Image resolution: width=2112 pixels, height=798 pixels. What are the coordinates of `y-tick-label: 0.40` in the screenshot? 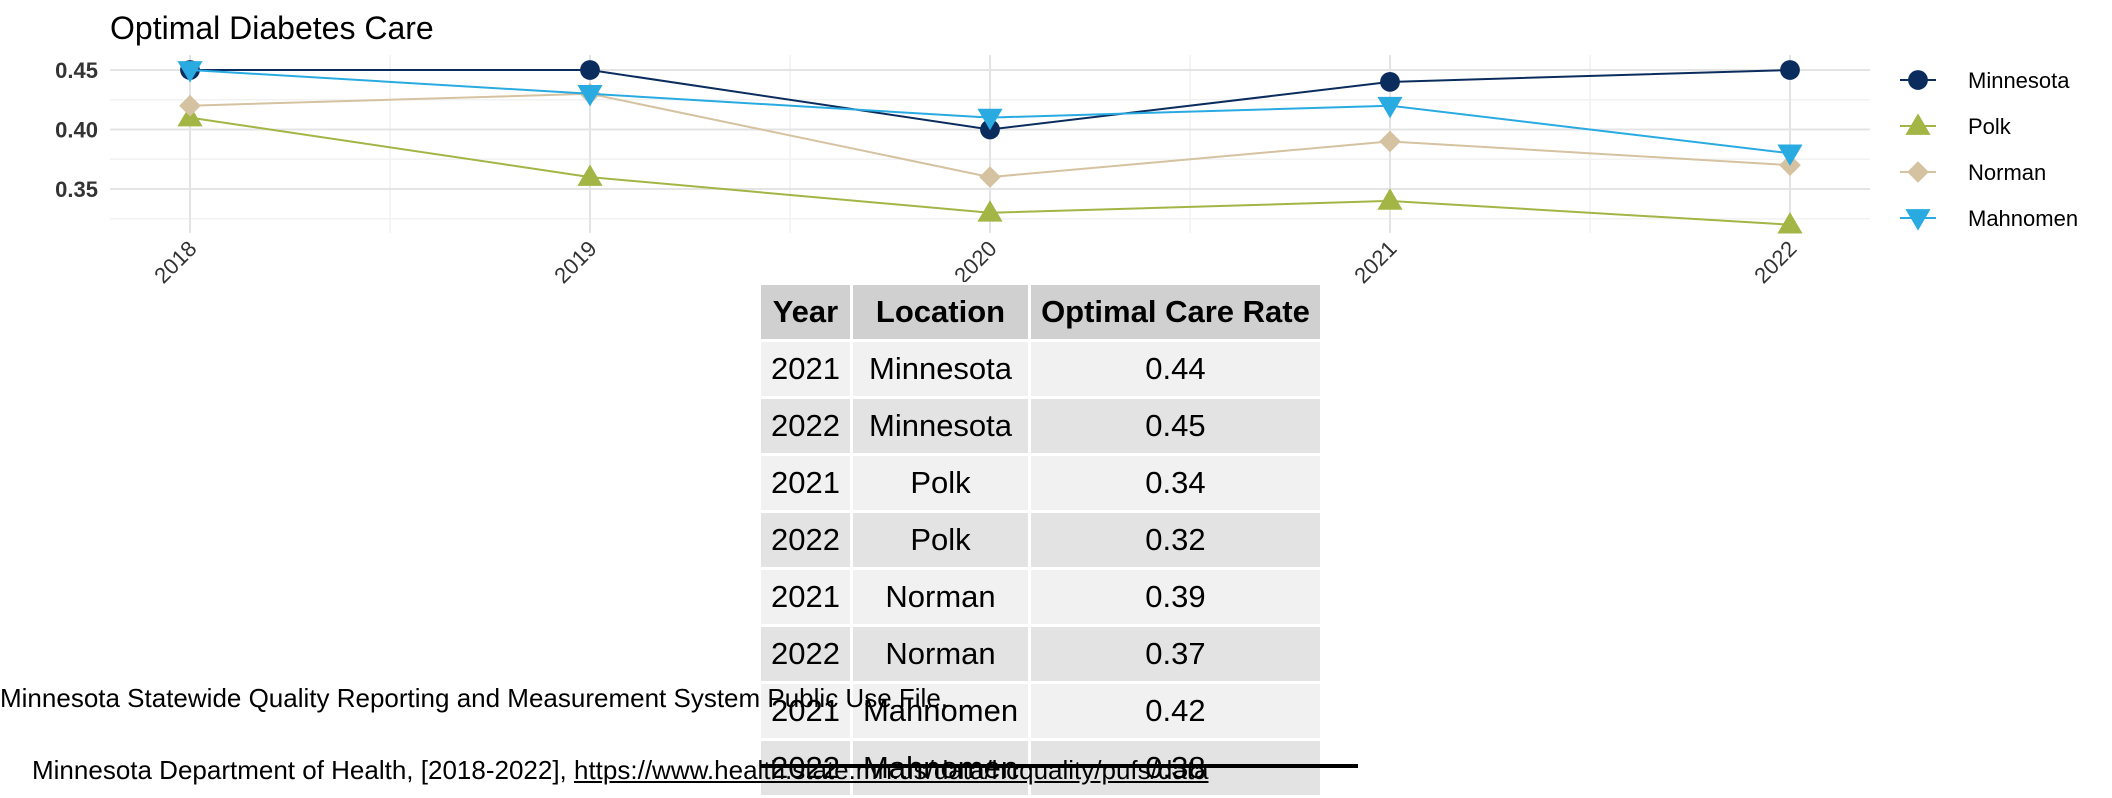 It's located at (76, 130).